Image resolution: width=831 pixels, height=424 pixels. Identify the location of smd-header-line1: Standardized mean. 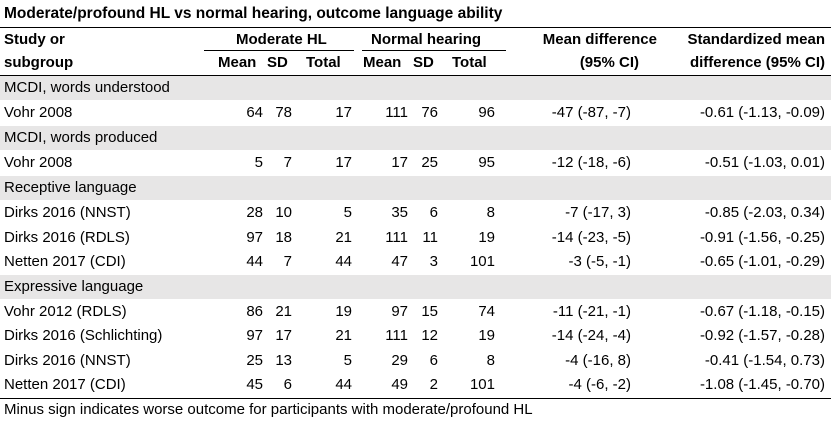
(756, 39).